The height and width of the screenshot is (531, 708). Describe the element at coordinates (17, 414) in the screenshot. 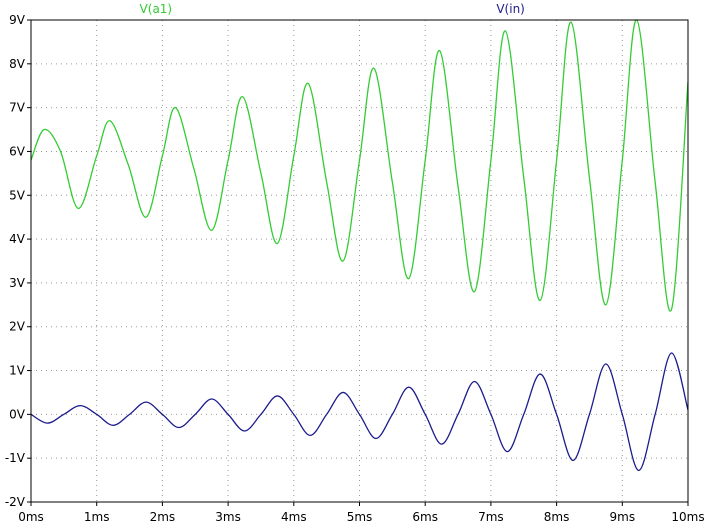

I see `y-tick-label: 0V` at that location.